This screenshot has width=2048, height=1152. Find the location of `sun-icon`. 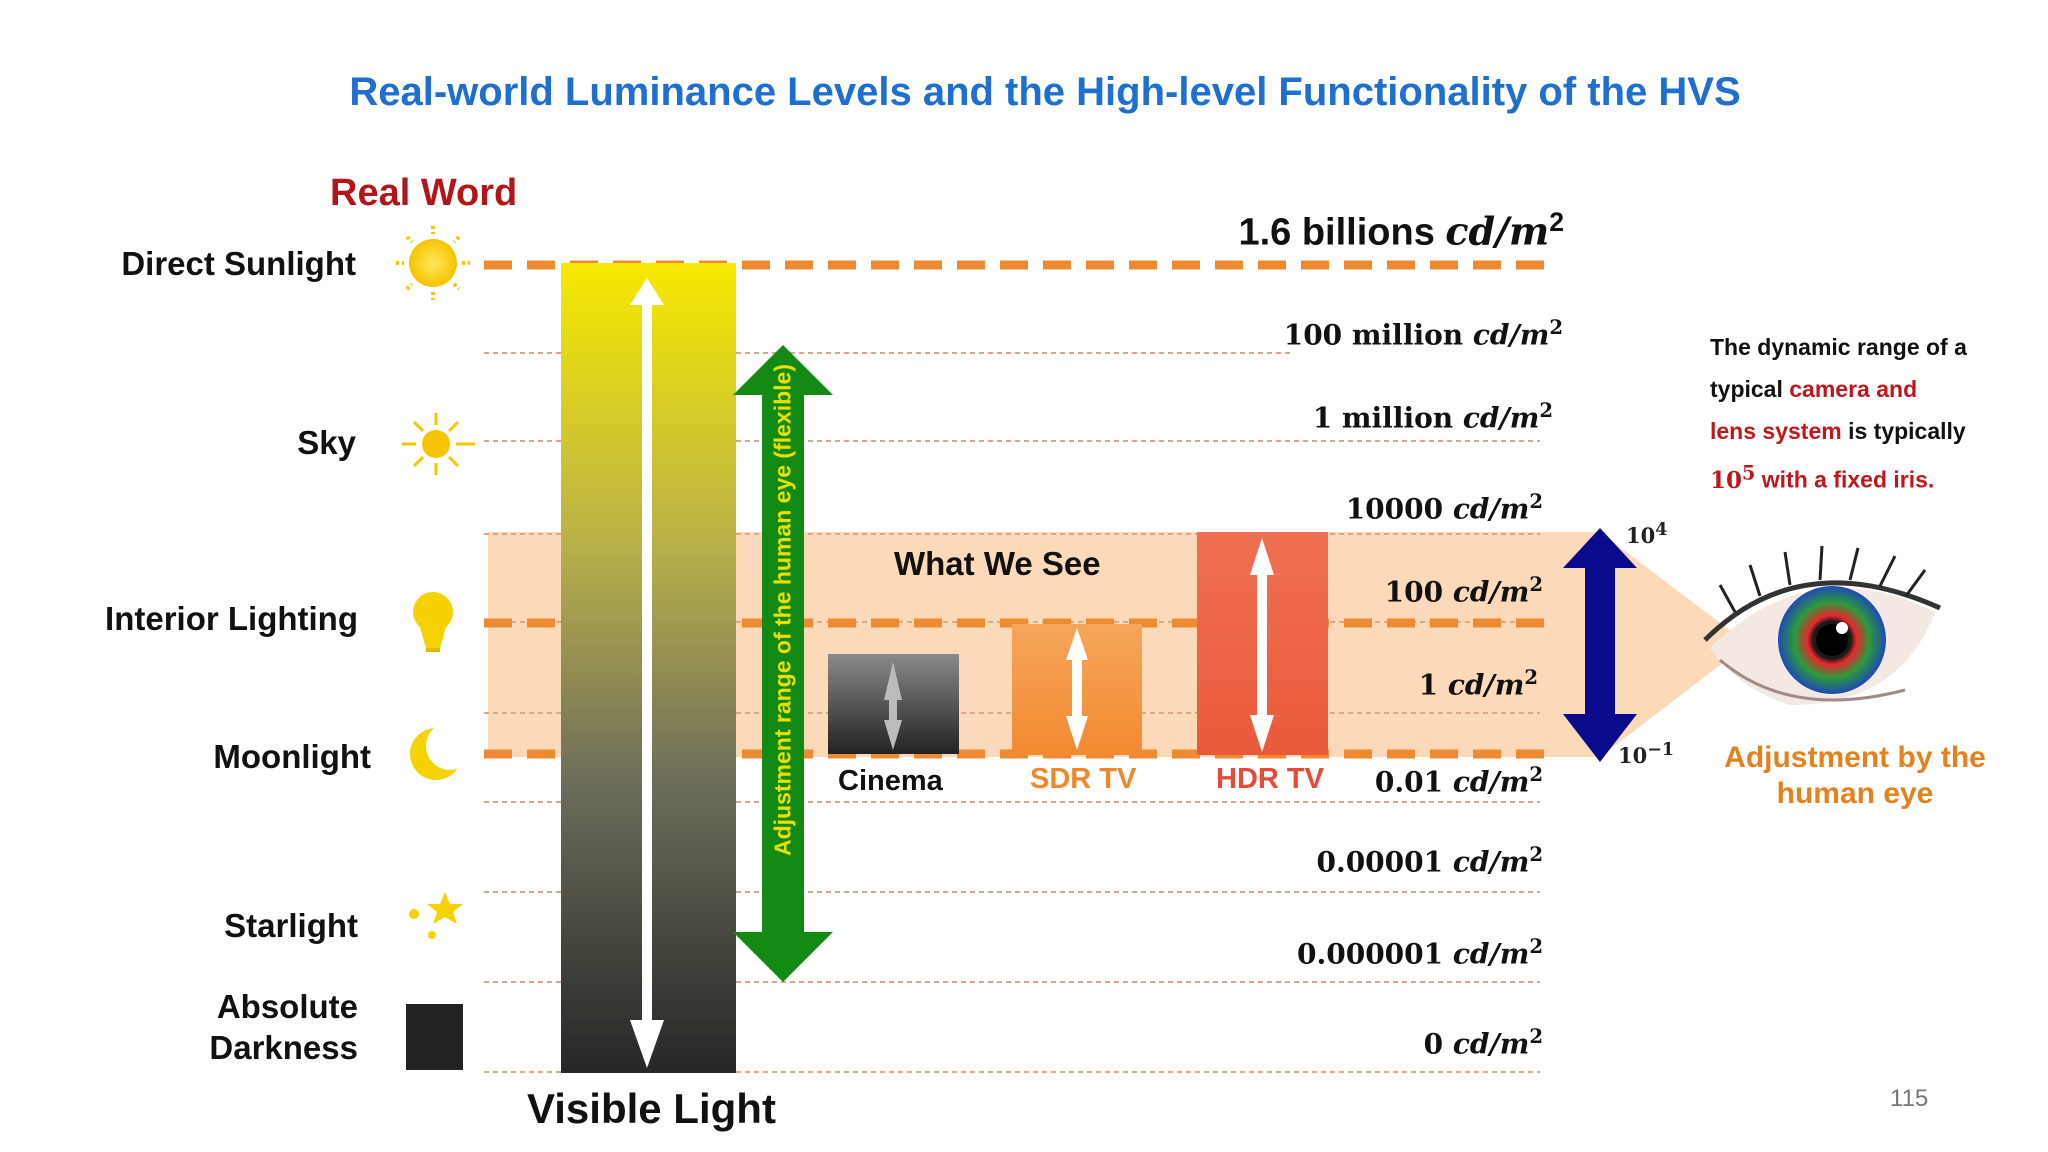

sun-icon is located at coordinates (433, 263).